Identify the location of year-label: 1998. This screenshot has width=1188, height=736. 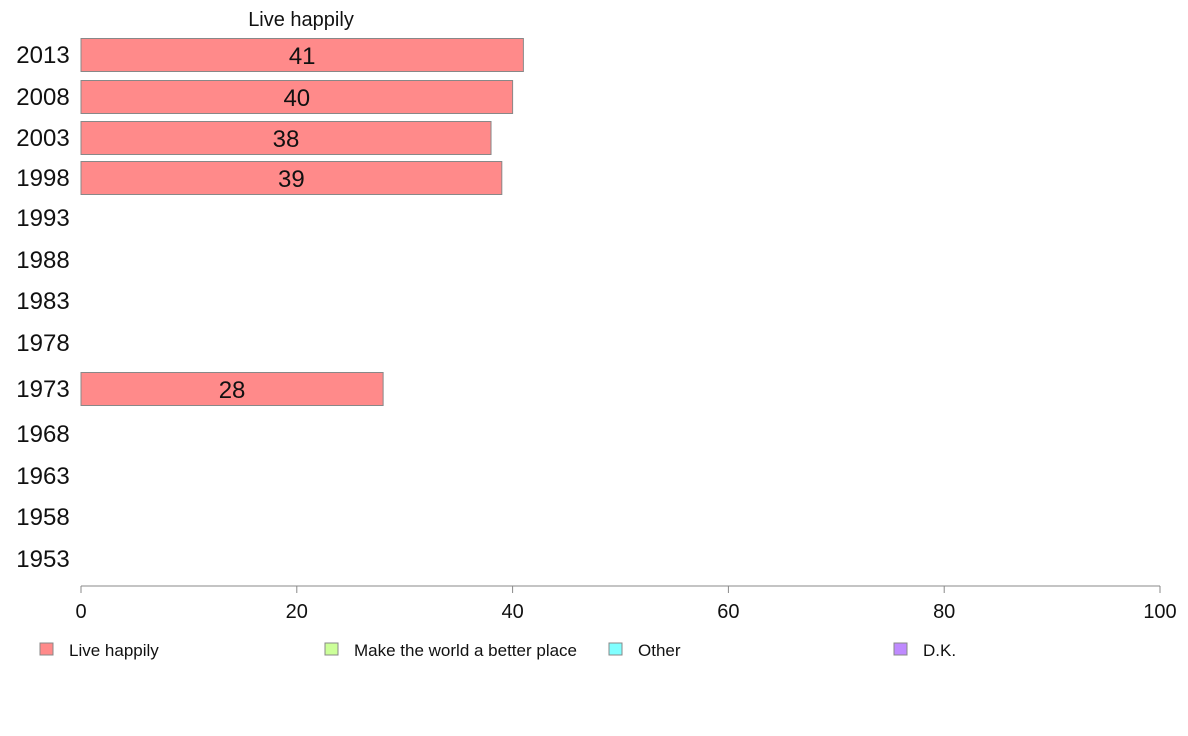
(42, 178).